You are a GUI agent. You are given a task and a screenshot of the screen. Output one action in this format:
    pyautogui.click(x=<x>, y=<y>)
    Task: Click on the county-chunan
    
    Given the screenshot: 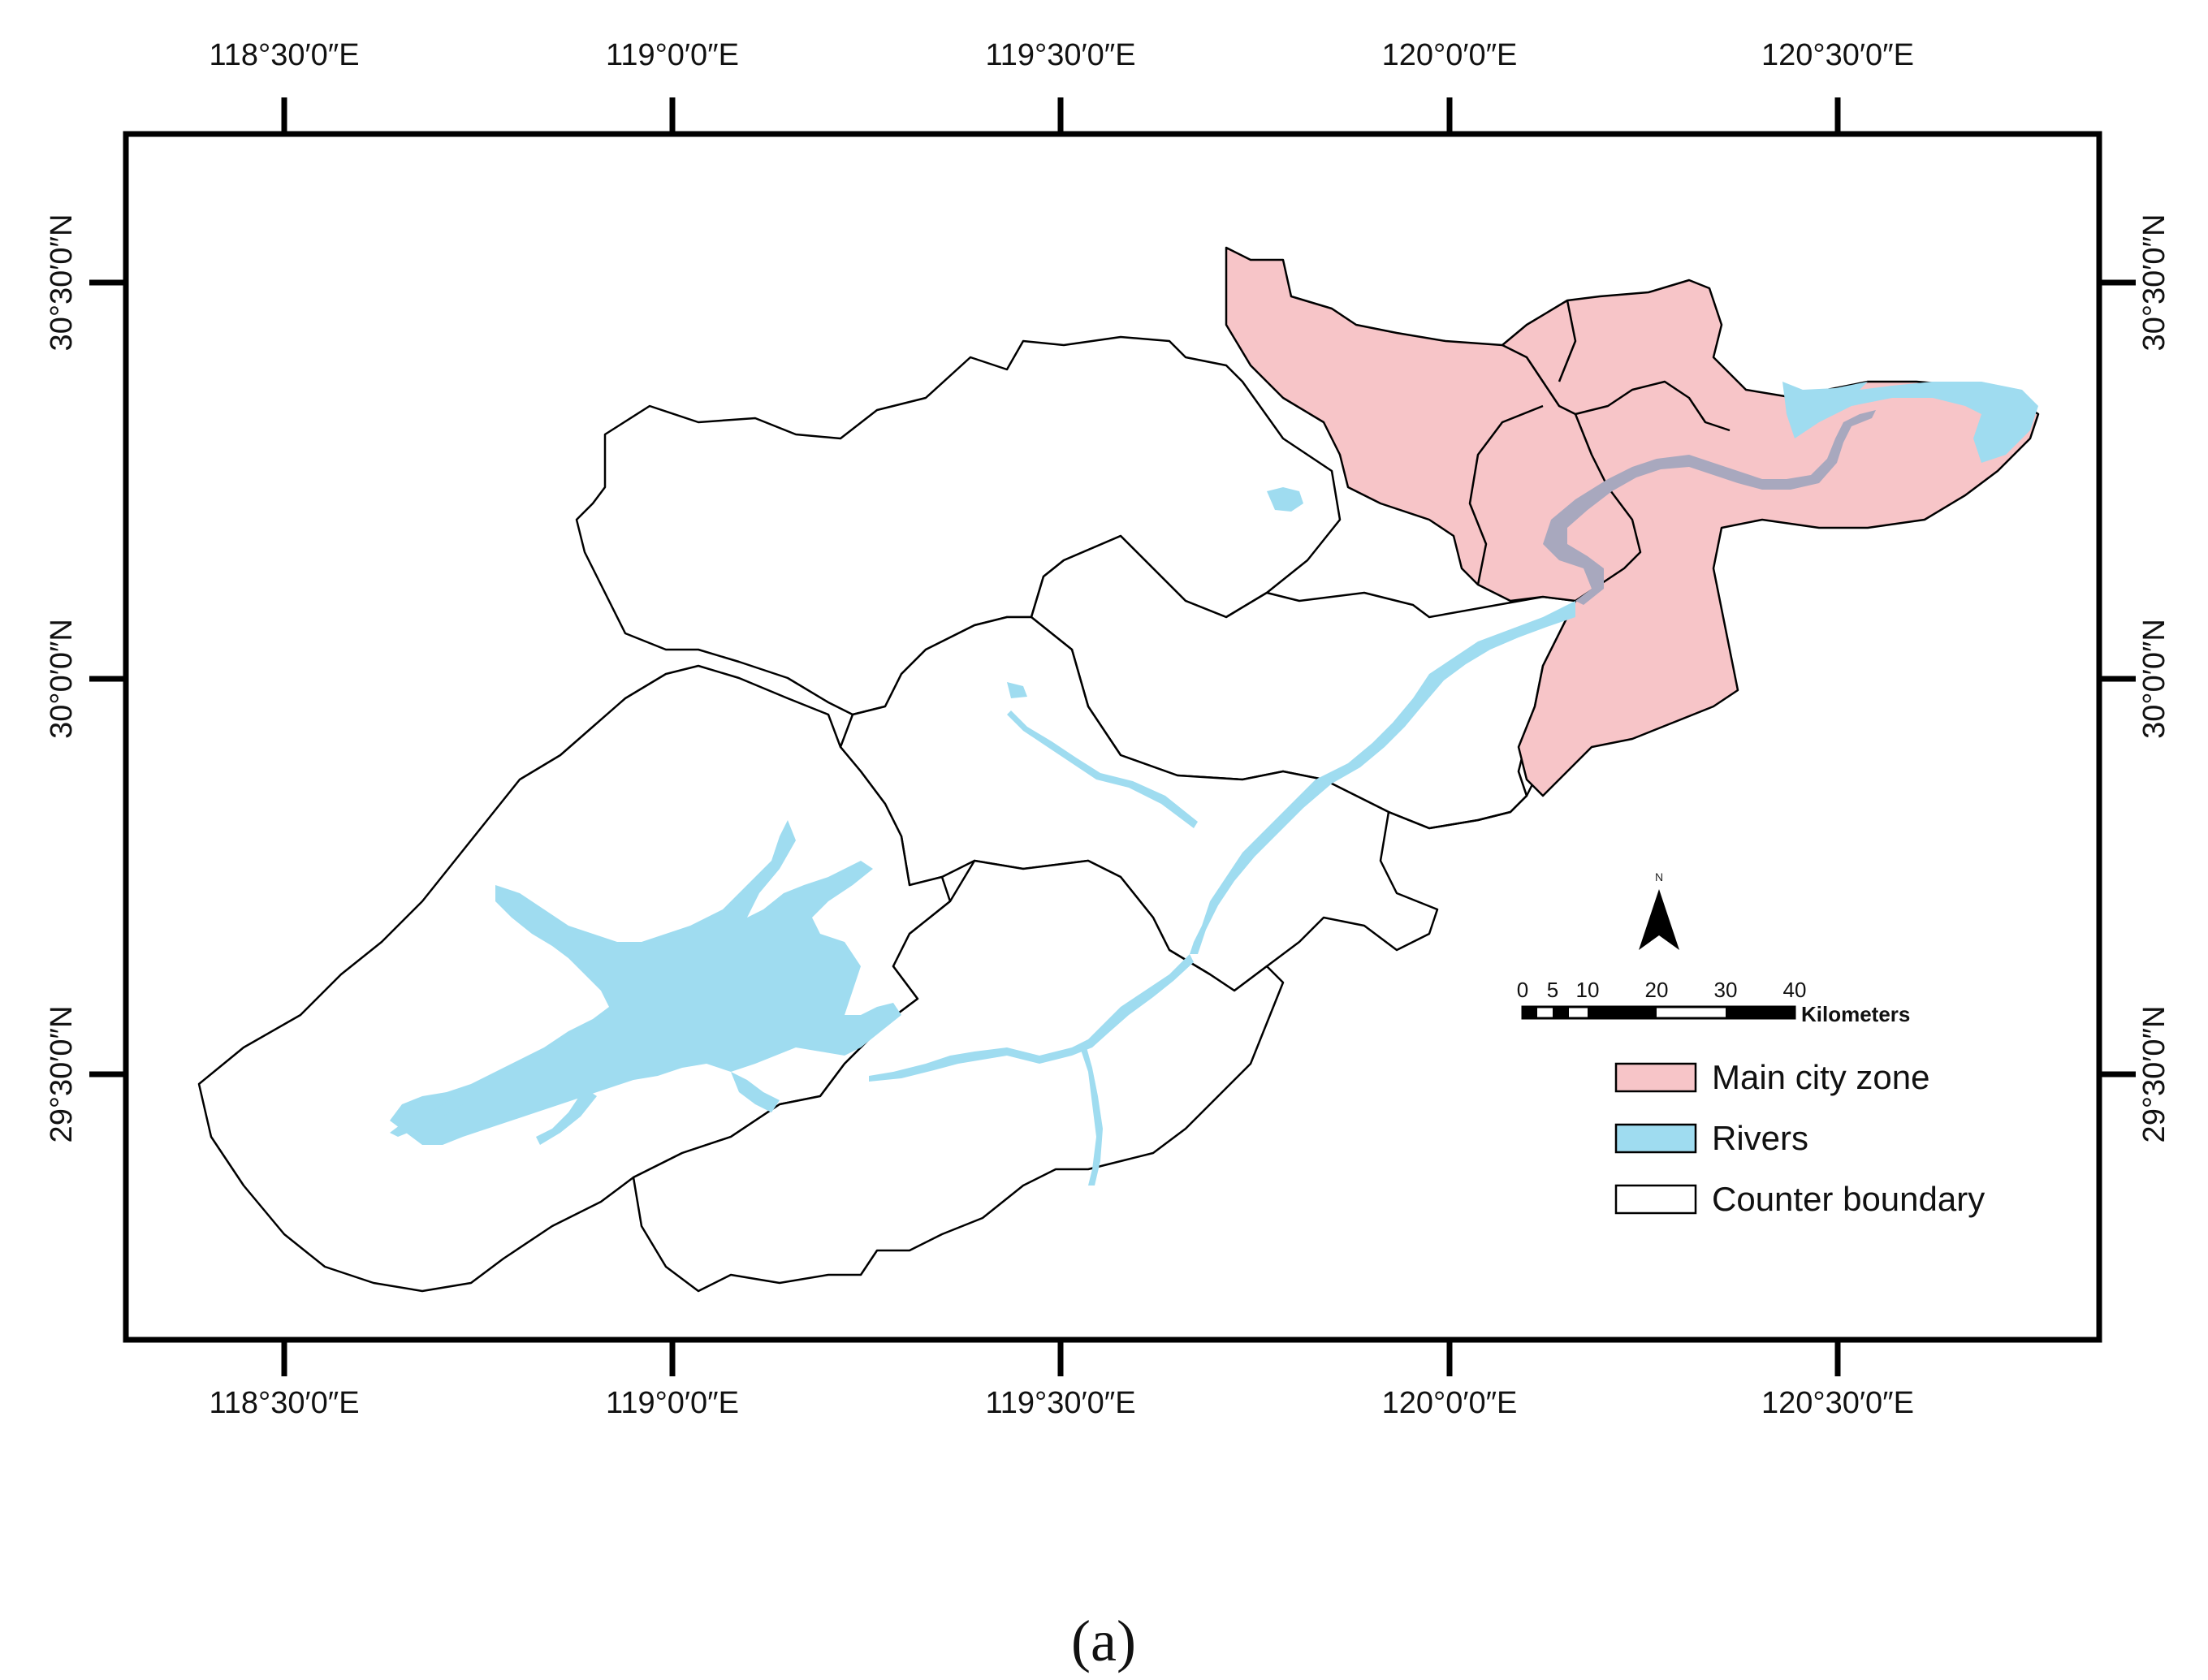 What is the action you would take?
    pyautogui.click(x=574, y=979)
    